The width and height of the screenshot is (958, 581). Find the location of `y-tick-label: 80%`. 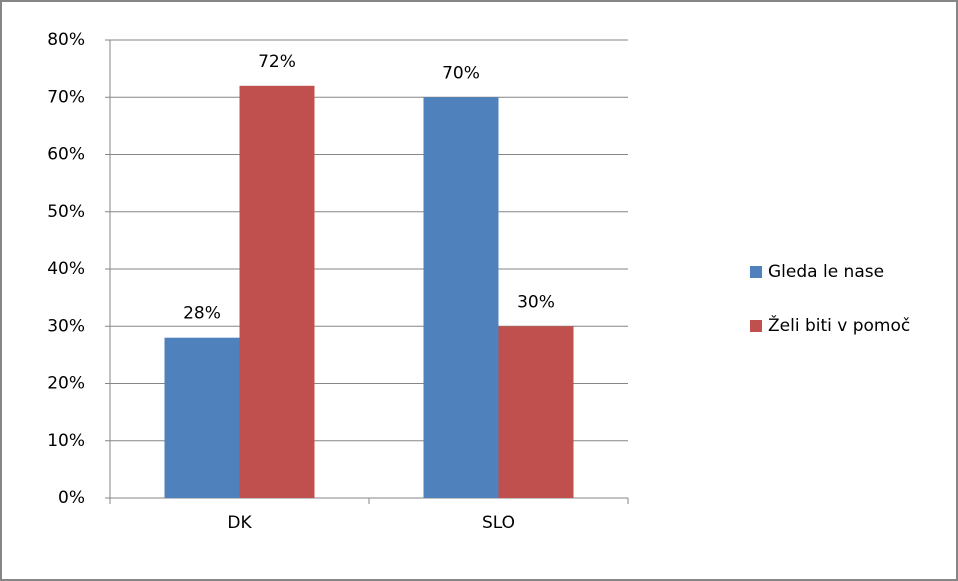

y-tick-label: 80% is located at coordinates (66, 40).